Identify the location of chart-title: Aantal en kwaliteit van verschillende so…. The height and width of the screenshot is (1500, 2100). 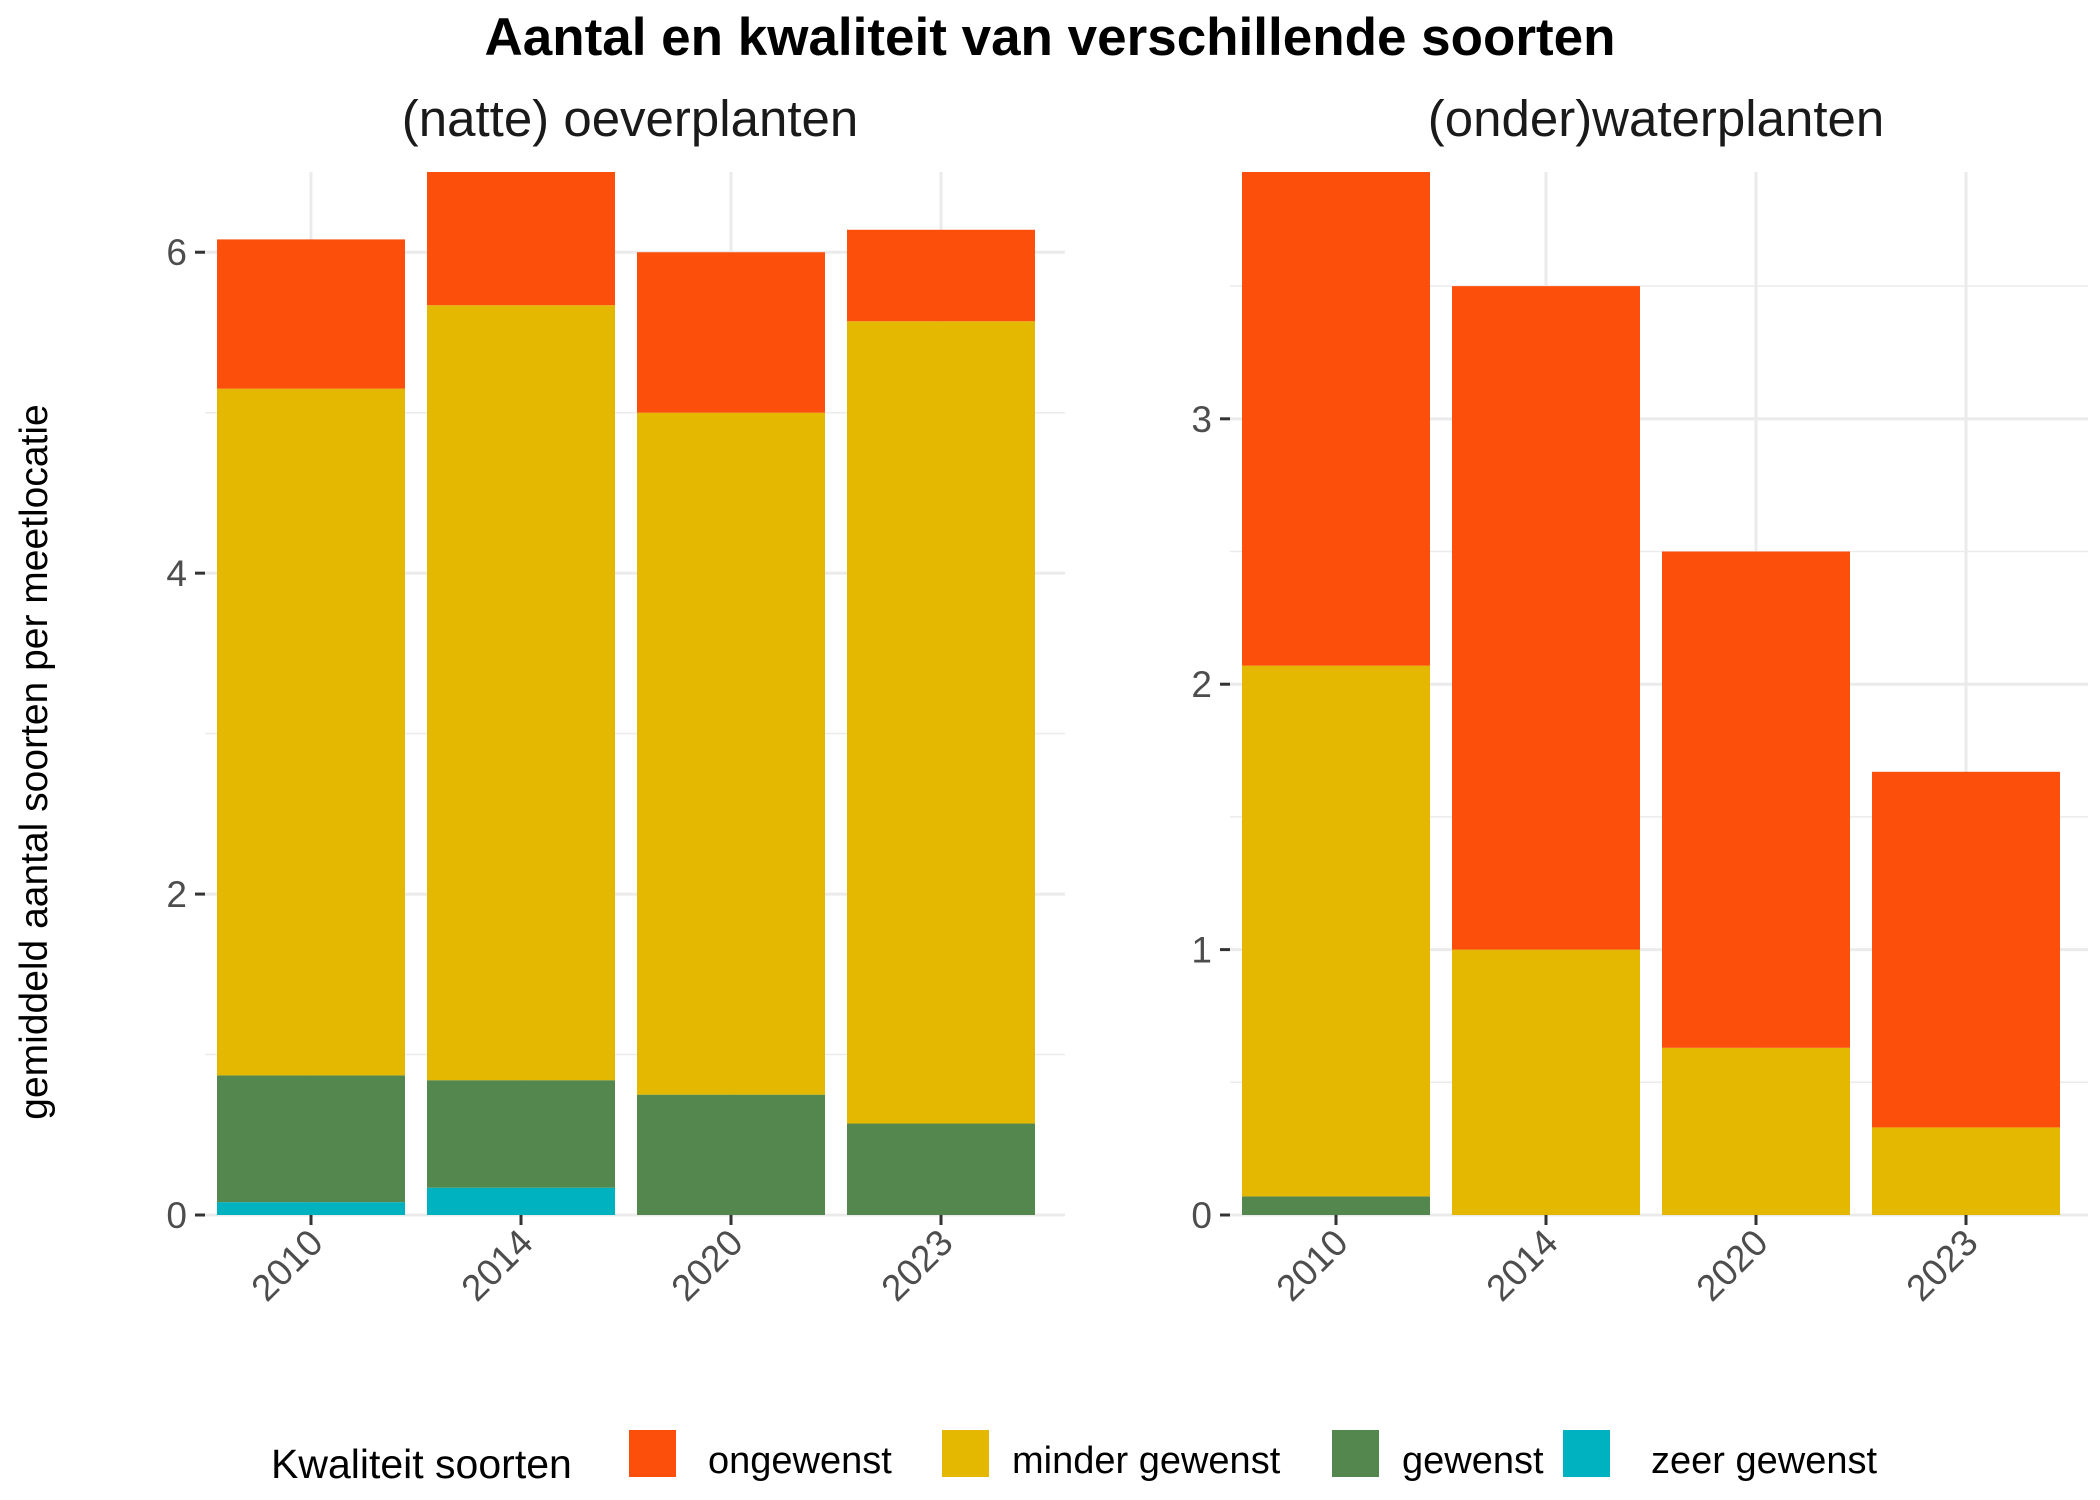
(1049, 37).